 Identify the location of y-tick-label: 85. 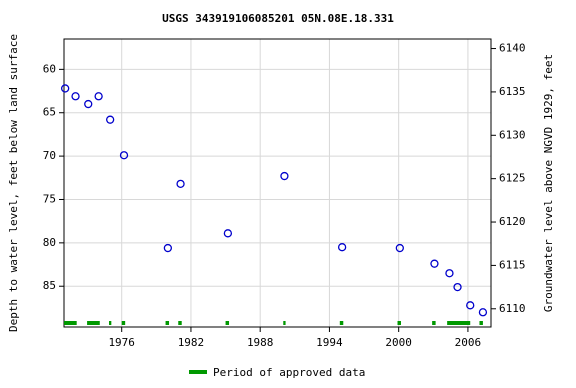
(49, 285).